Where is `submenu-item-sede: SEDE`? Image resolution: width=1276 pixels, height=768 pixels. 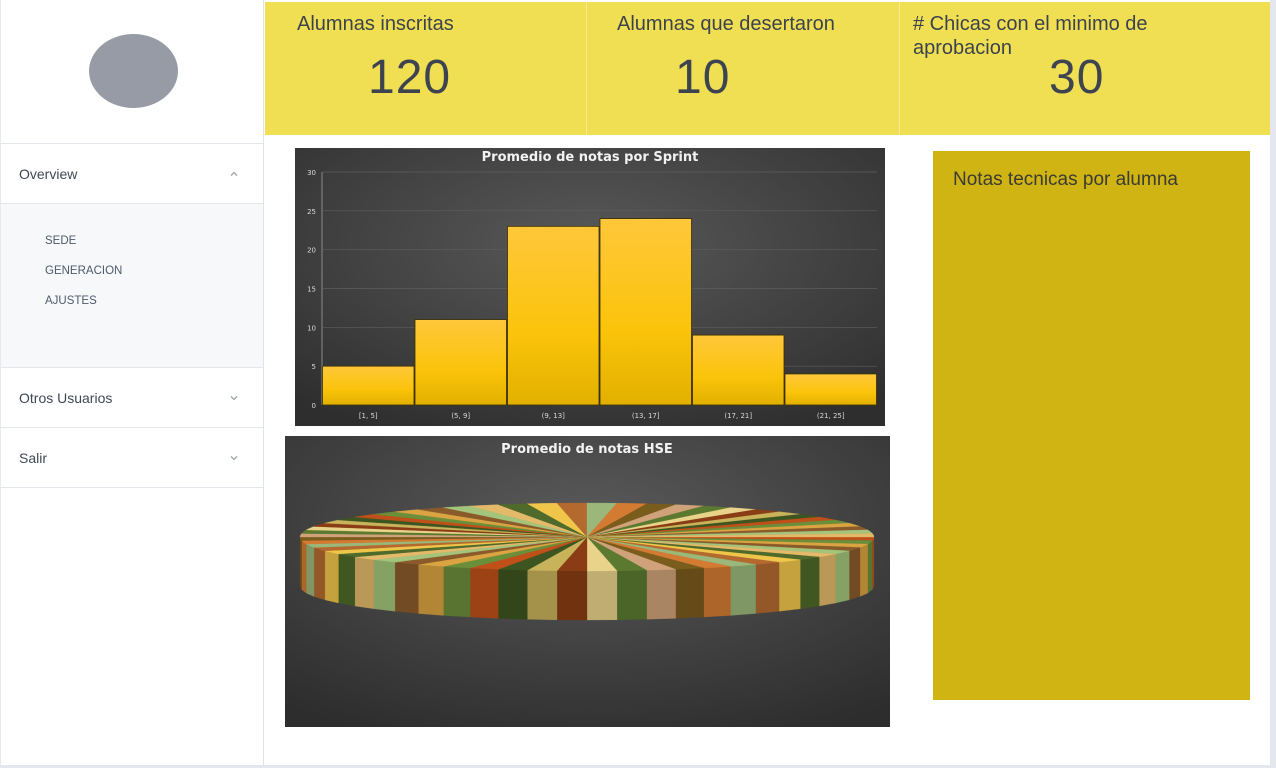 submenu-item-sede: SEDE is located at coordinates (132, 247).